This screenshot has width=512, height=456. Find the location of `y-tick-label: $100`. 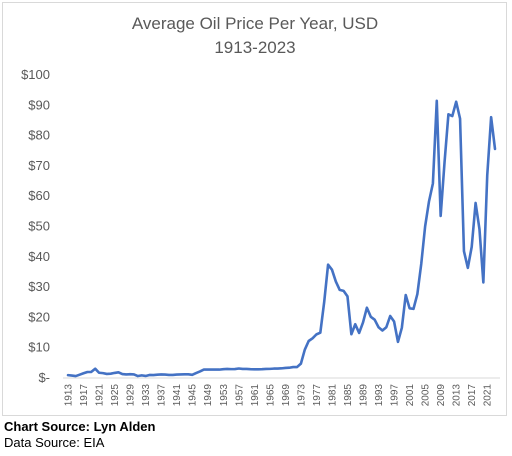

y-tick-label: $100 is located at coordinates (35, 74).